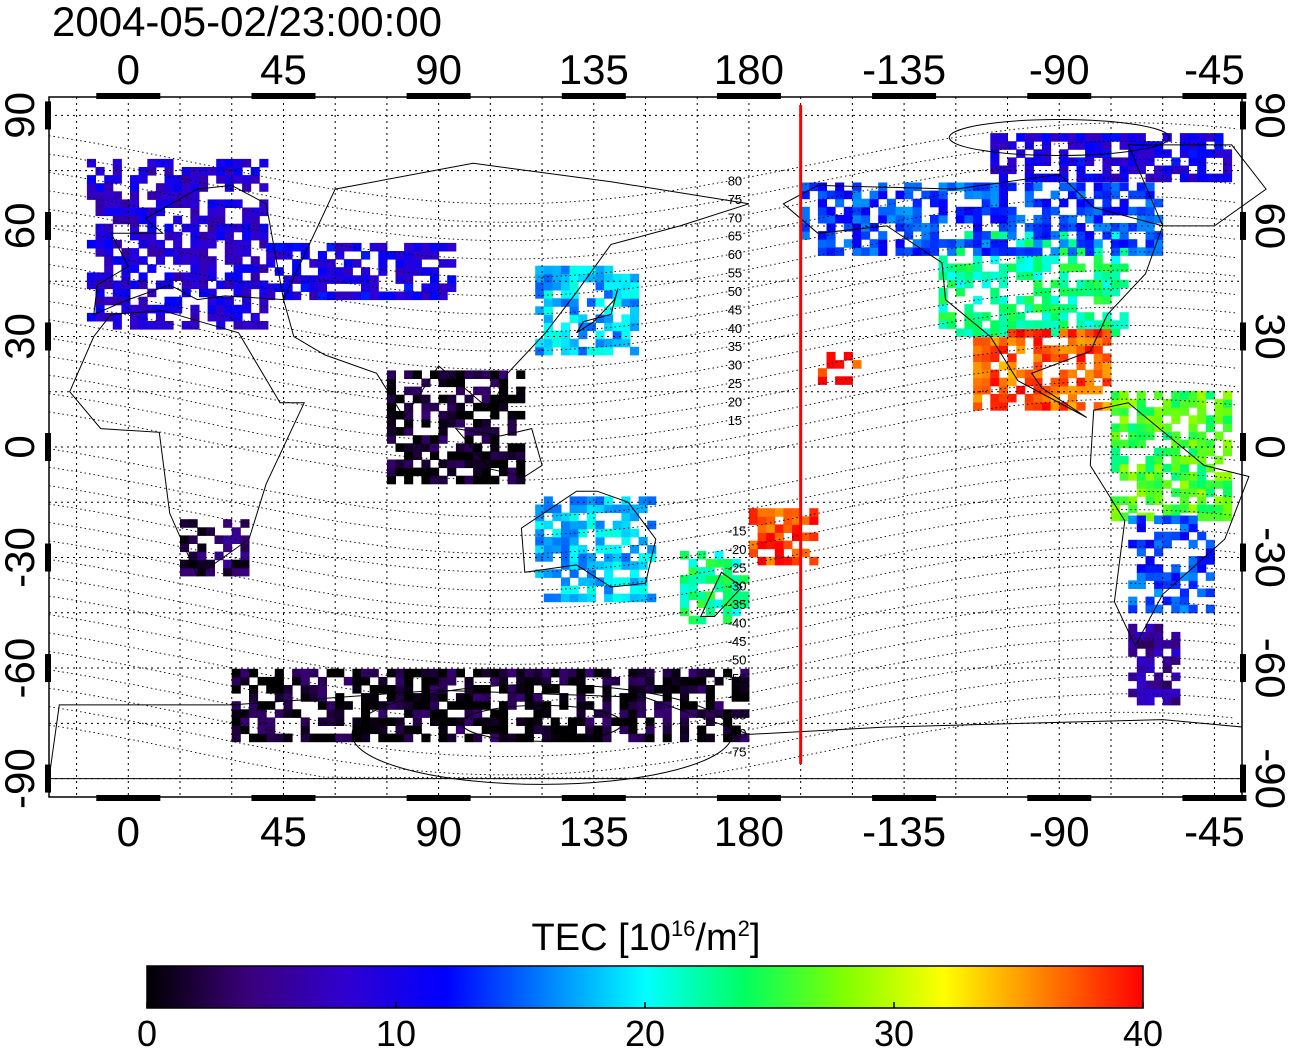 The height and width of the screenshot is (1057, 1292). What do you see at coordinates (48, 668) in the screenshot?
I see `left-tick-bar` at bounding box center [48, 668].